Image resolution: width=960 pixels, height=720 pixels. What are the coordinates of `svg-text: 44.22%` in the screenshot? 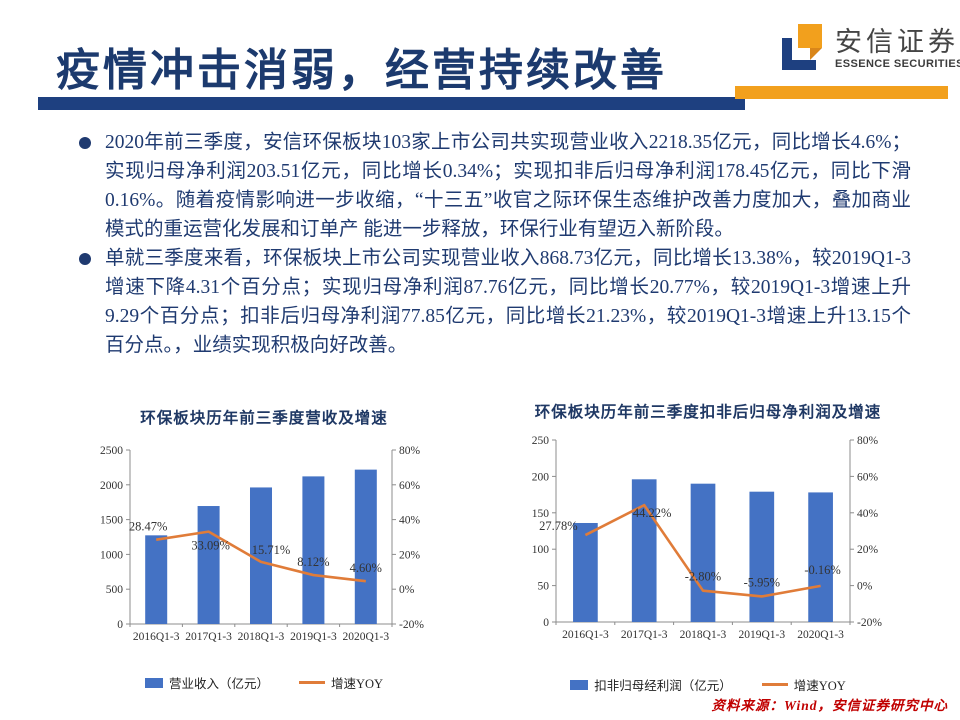 It's located at (652, 513).